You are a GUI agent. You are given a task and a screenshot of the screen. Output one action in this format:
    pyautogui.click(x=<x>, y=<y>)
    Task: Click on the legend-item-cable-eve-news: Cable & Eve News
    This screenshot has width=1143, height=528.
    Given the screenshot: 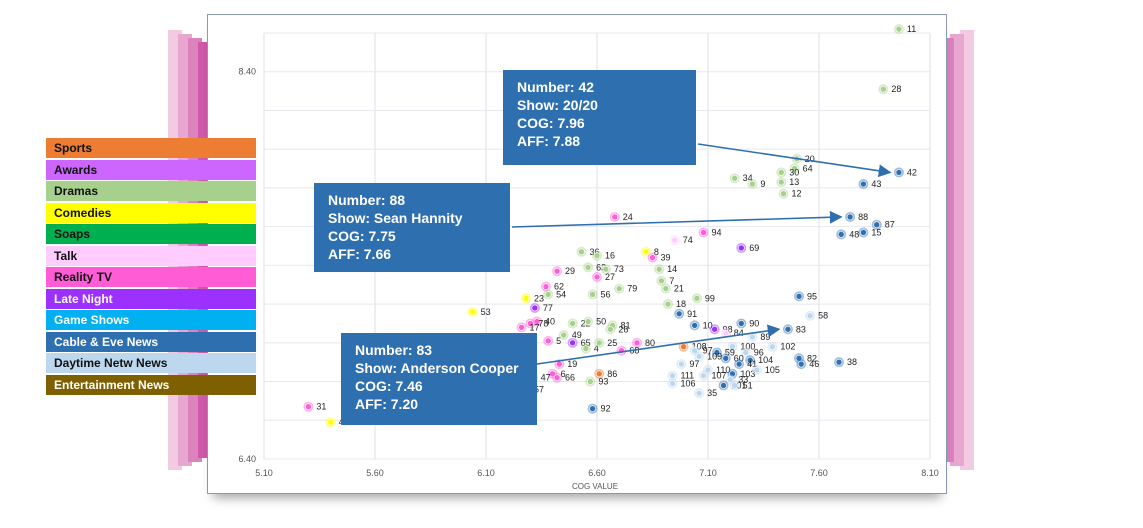 What is the action you would take?
    pyautogui.click(x=151, y=341)
    